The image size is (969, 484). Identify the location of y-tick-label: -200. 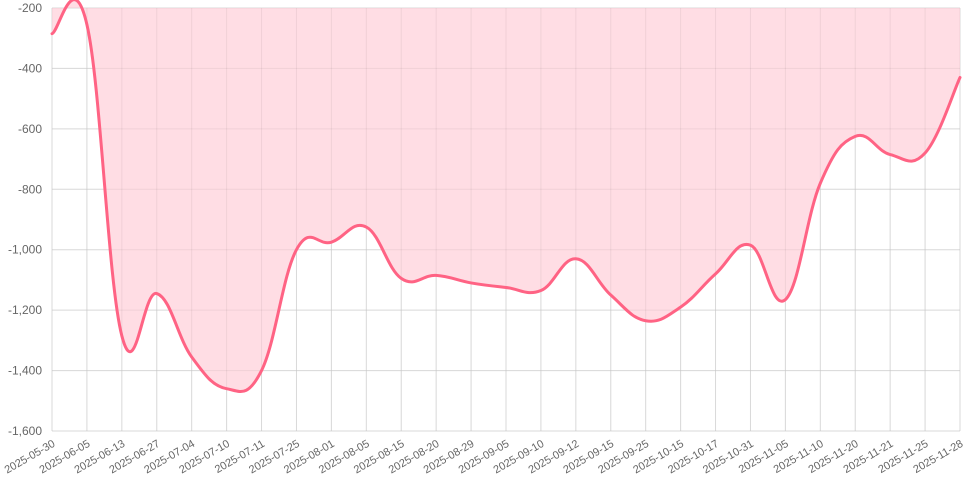
(30, 8).